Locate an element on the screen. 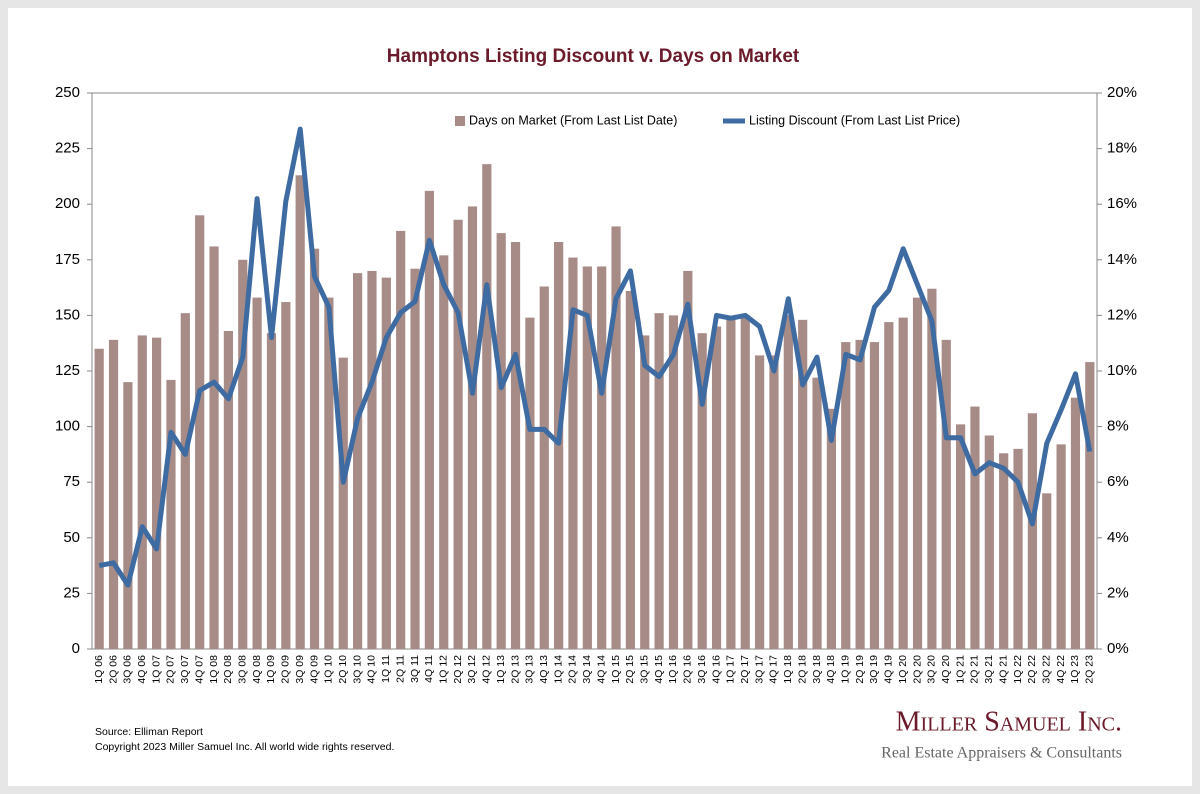  y2-tick-label: 10% is located at coordinates (1122, 370).